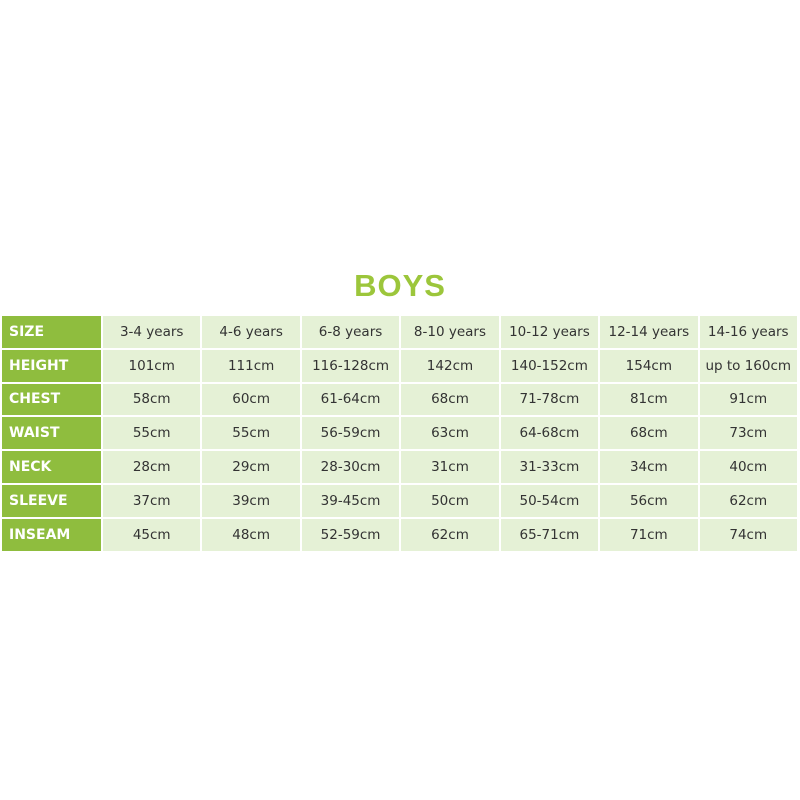 This screenshot has height=800, width=800. What do you see at coordinates (350, 500) in the screenshot?
I see `table-cell: 39-45cm` at bounding box center [350, 500].